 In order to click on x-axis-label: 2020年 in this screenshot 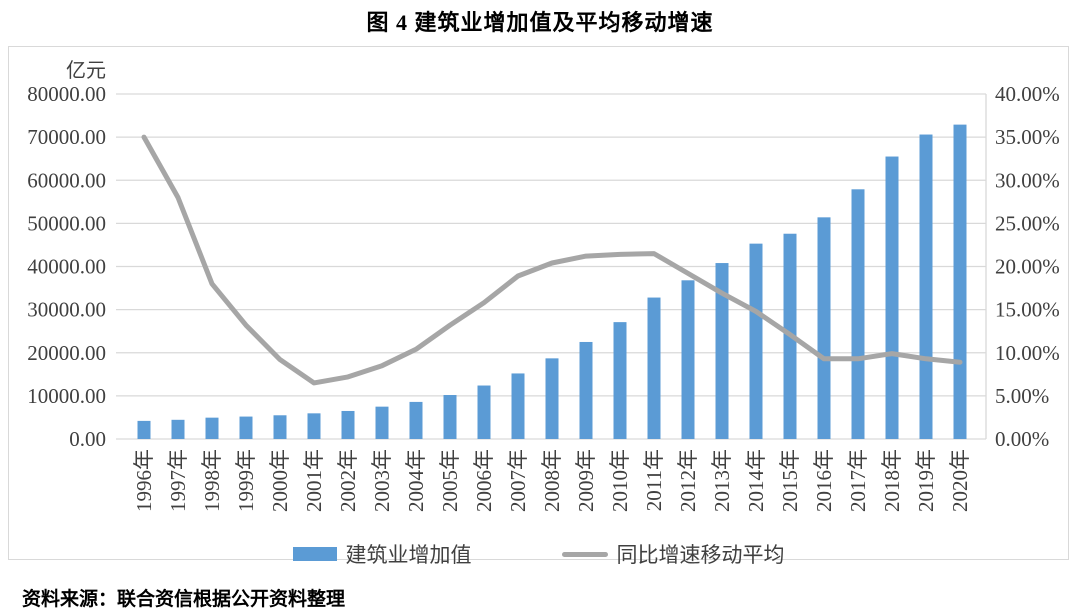, I will do `click(960, 480)`.